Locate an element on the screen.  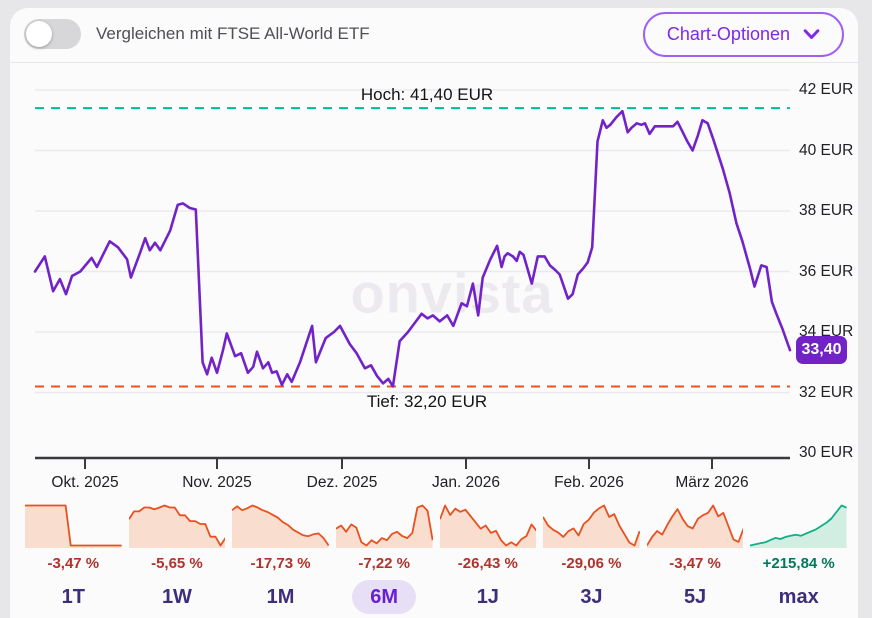
range-label: 5J is located at coordinates (695, 597).